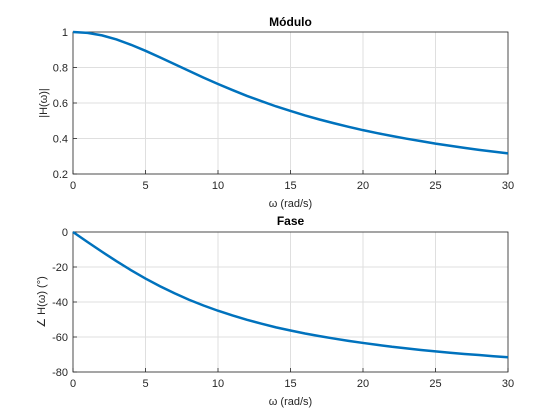 This screenshot has height=420, width=560. Describe the element at coordinates (363, 186) in the screenshot. I see `magnitude-x-tick-label: 20` at that location.